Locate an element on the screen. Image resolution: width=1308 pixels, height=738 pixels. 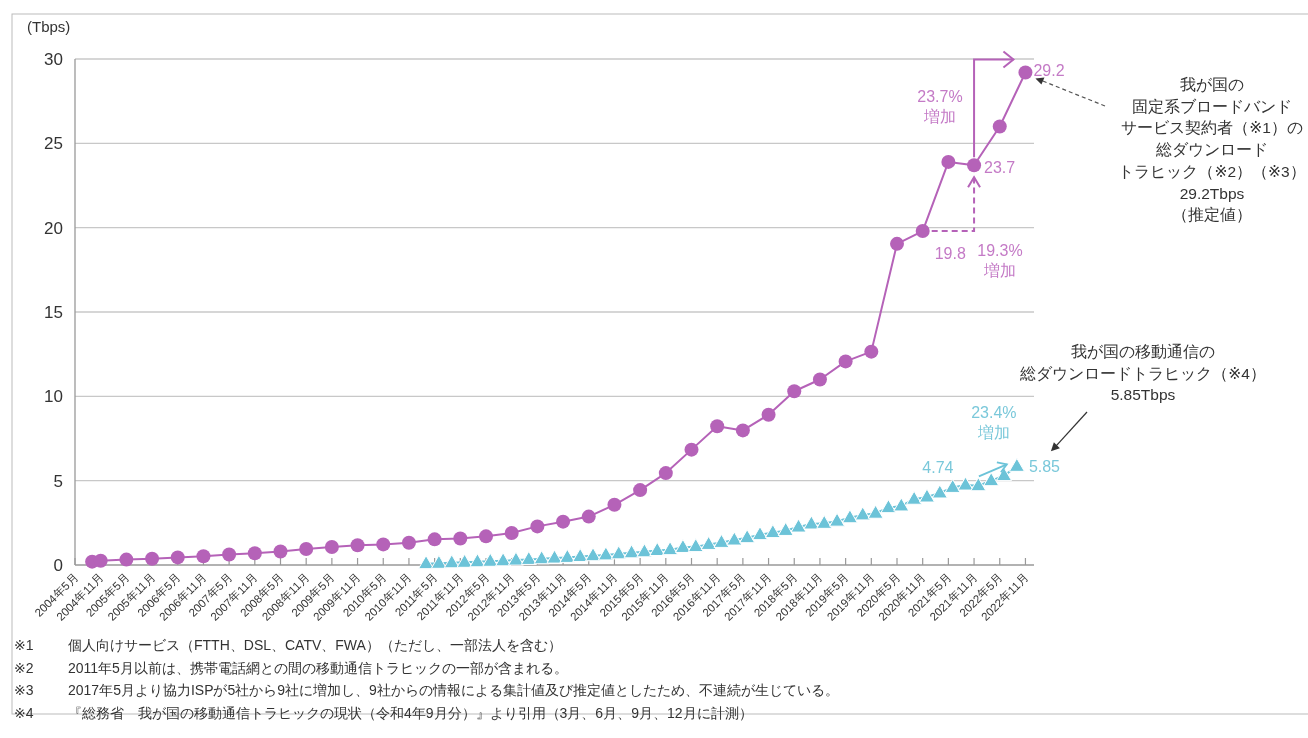
y-tick-label: 5 is located at coordinates (58, 481).